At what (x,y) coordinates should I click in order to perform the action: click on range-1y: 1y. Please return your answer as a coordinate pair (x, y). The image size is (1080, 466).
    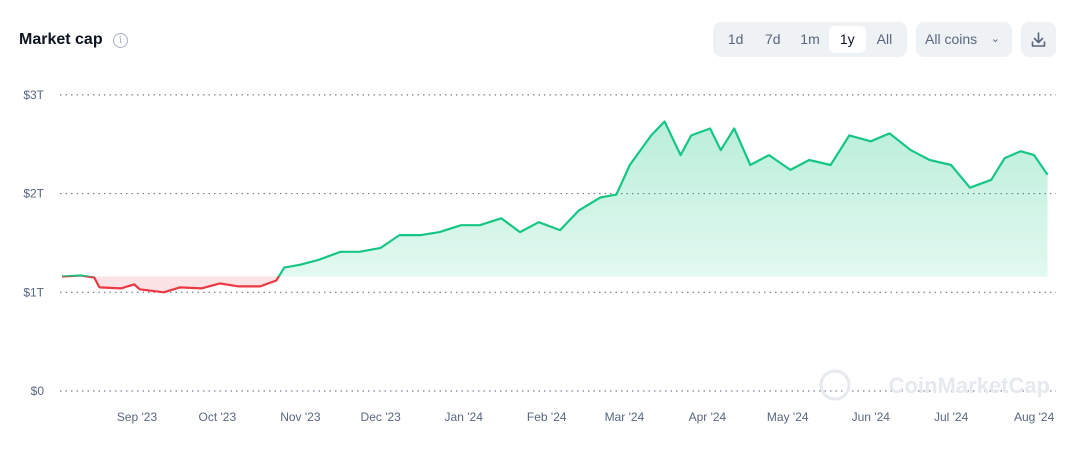
    Looking at the image, I should click on (847, 39).